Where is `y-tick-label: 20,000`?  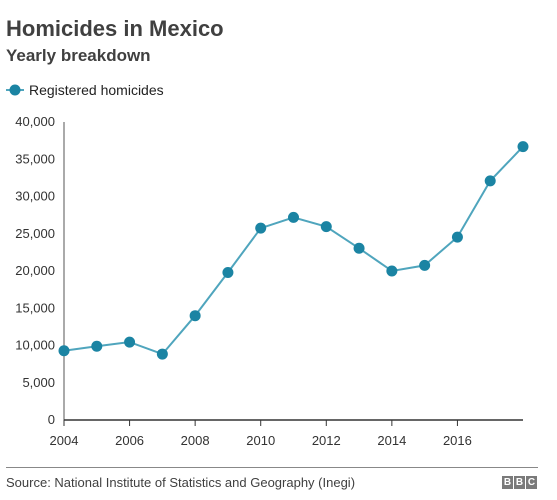 y-tick-label: 20,000 is located at coordinates (35, 270).